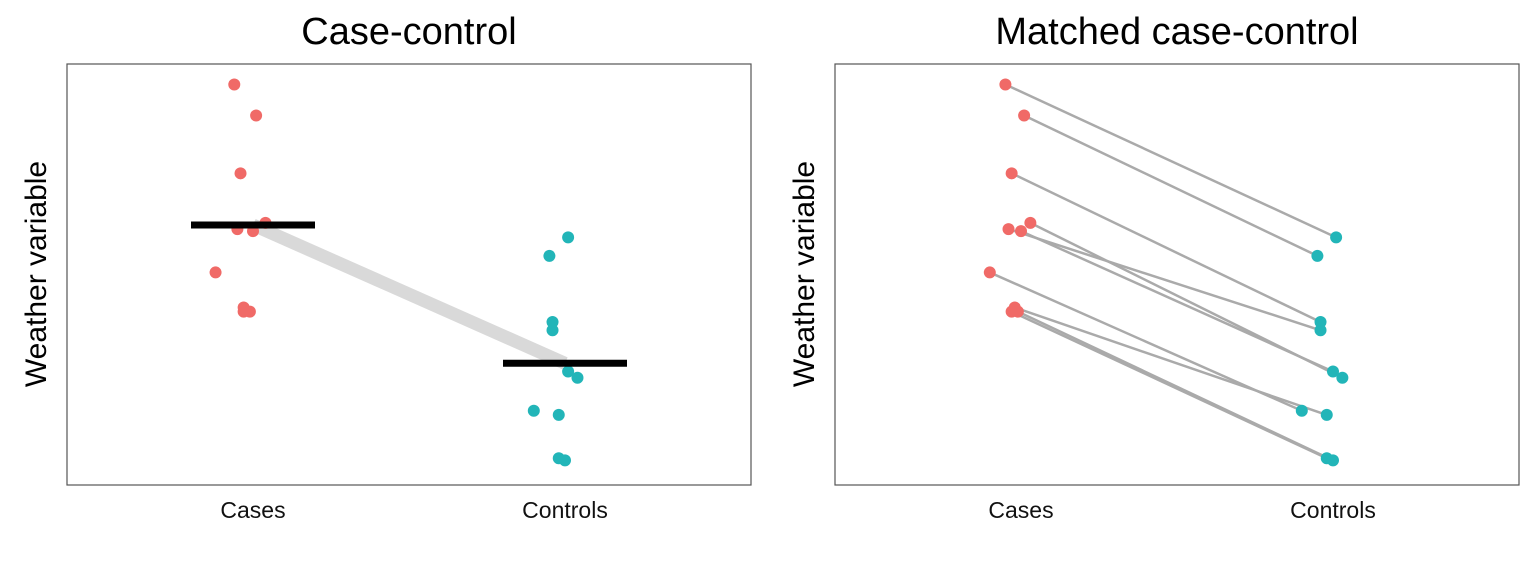  I want to click on mean-difference-band, so click(409, 294).